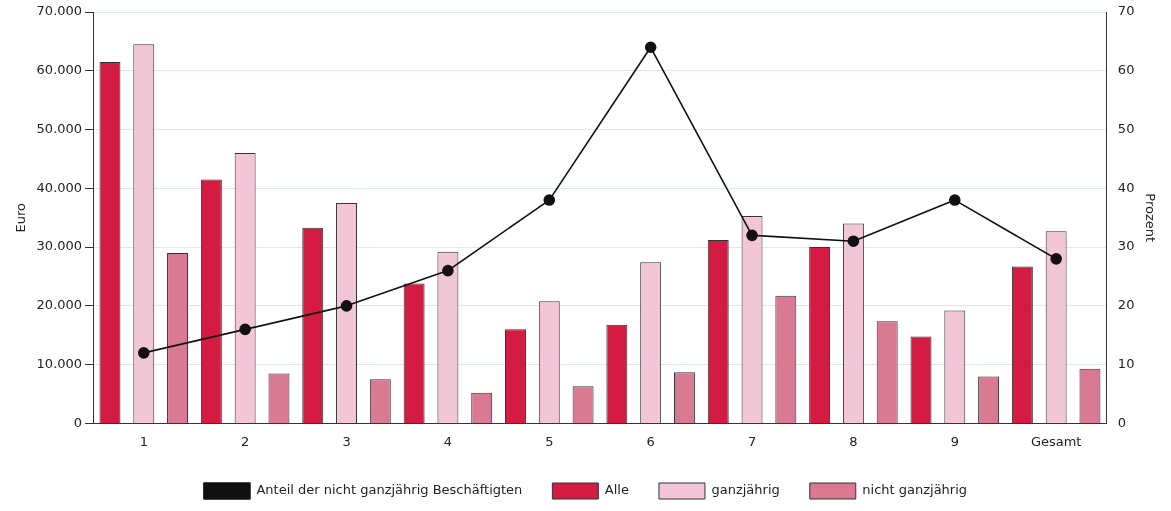  What do you see at coordinates (59, 363) in the screenshot?
I see `y-tick-label: 10.000` at bounding box center [59, 363].